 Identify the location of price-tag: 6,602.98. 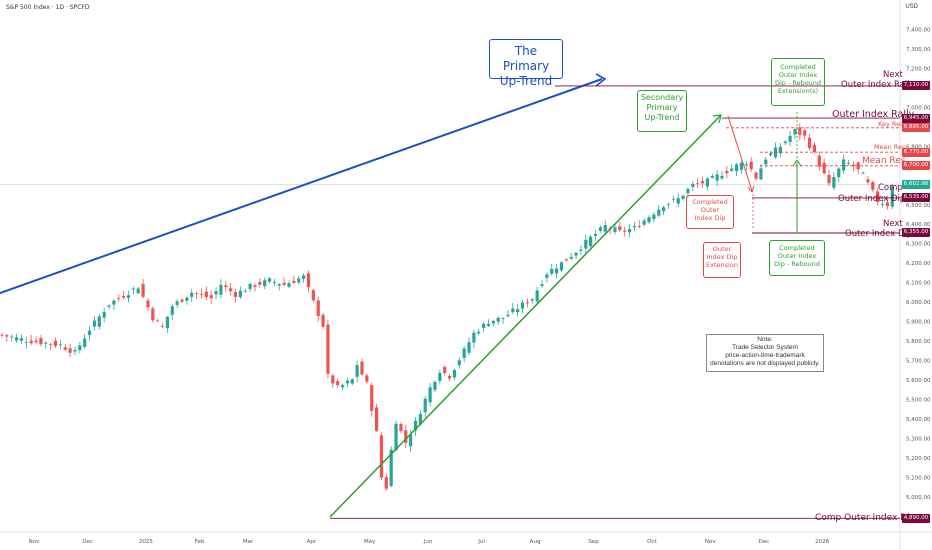
(916, 185).